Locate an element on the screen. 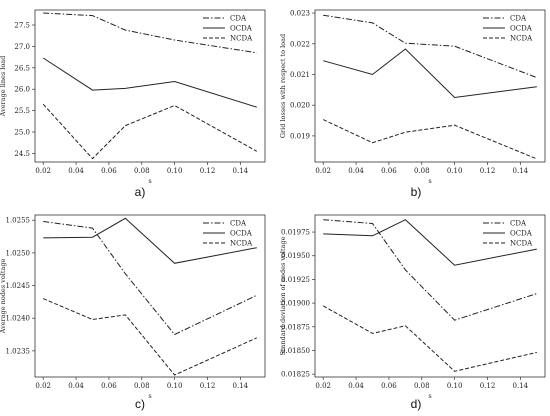  y-tick-label: 0.01950 is located at coordinates (295, 256).